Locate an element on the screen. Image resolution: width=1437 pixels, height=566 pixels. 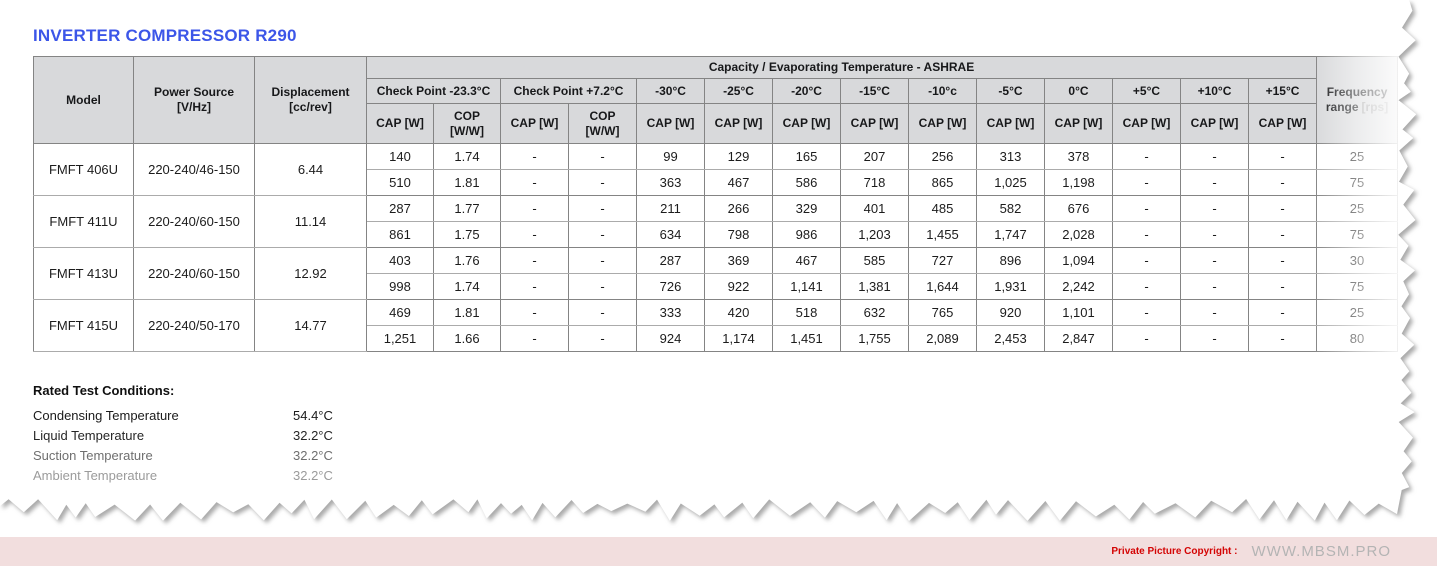
value-cell: 998 is located at coordinates (400, 286).